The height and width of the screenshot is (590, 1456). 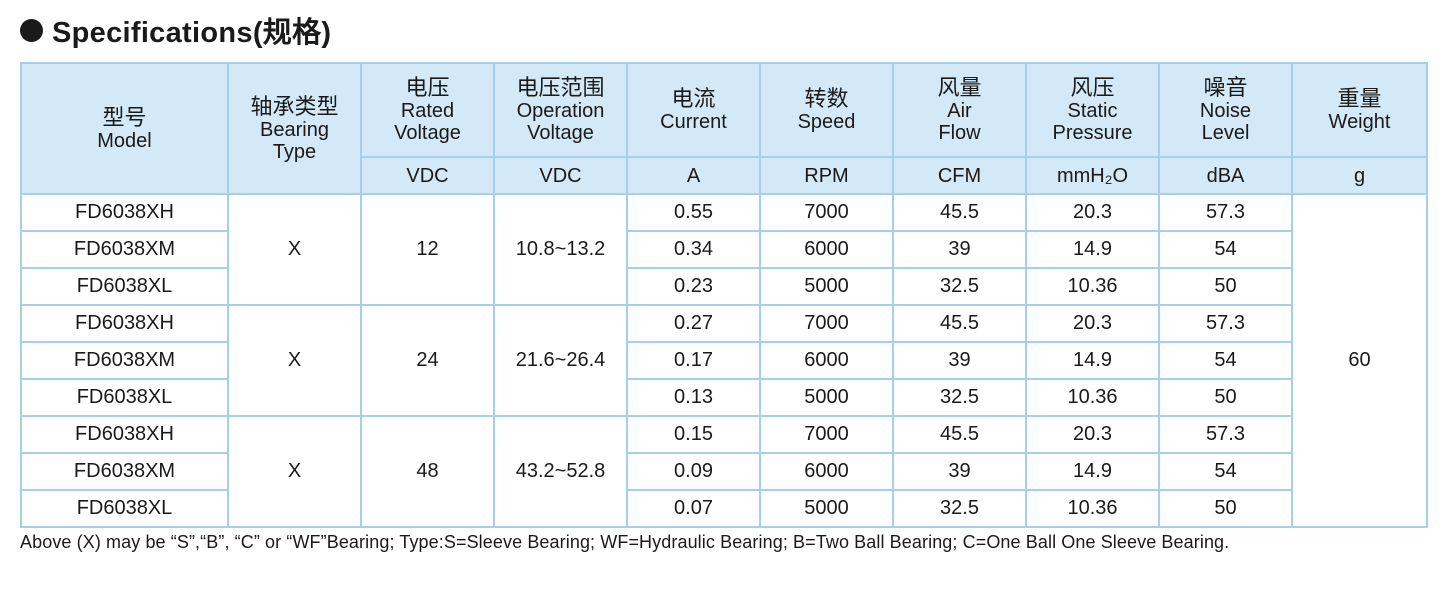 What do you see at coordinates (560, 110) in the screenshot?
I see `header-operation-voltage: 电压范围 Operation Voltage` at bounding box center [560, 110].